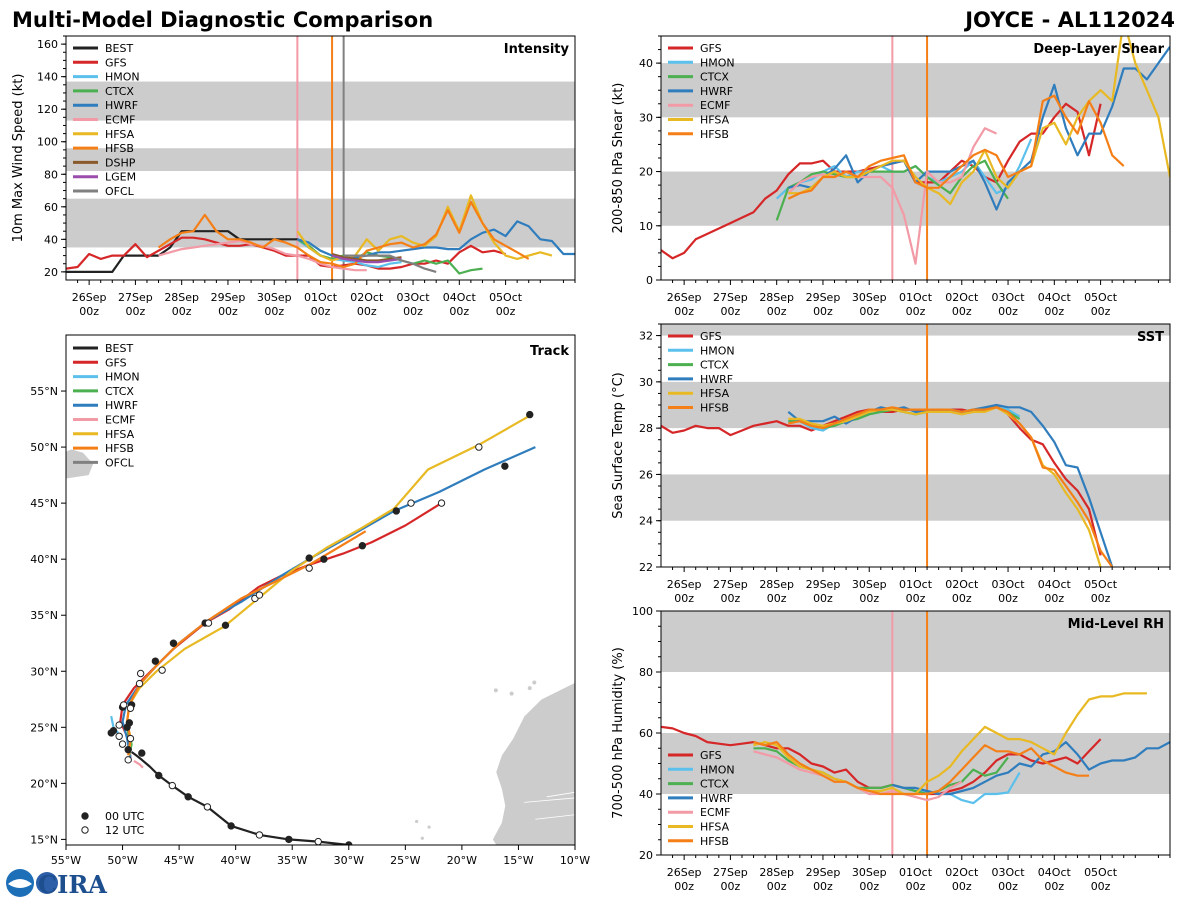 Image resolution: width=1200 pixels, height=900 pixels. Describe the element at coordinates (125, 830) in the screenshot. I see `marker-legend-label: 12 UTC` at that location.